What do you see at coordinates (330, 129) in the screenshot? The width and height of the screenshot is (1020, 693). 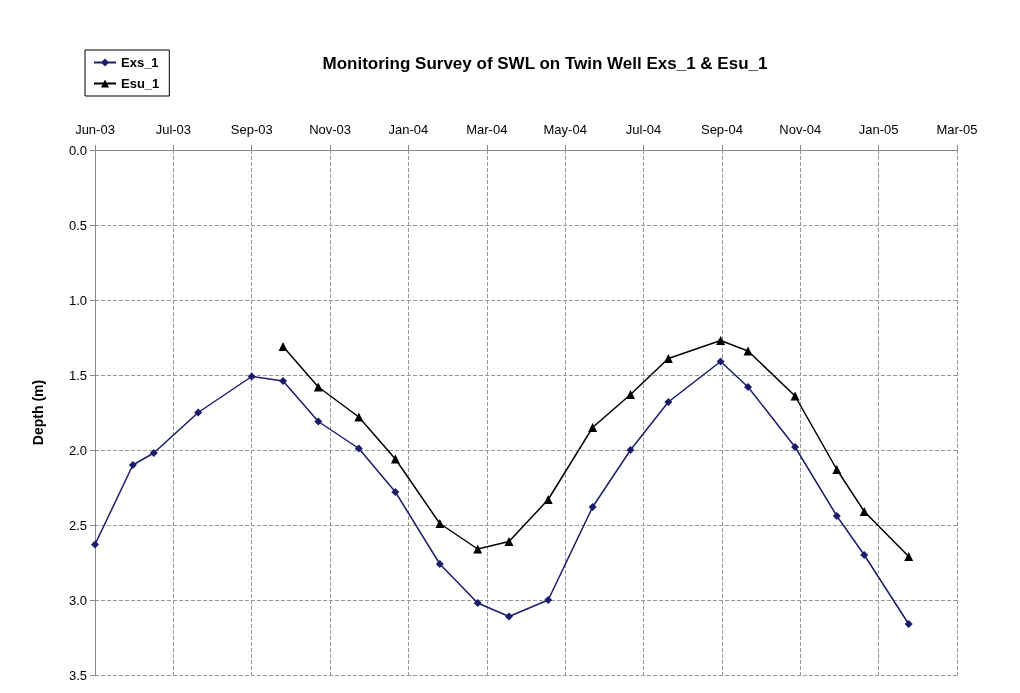 I see `x-tick-label: Nov-03` at bounding box center [330, 129].